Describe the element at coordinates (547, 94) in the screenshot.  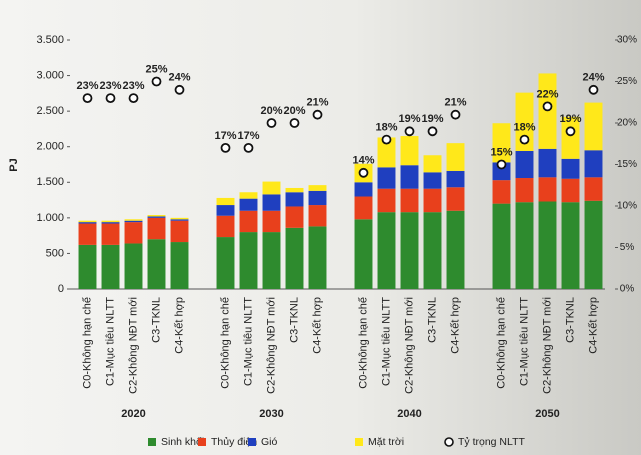
I see `share-label: 22%` at that location.